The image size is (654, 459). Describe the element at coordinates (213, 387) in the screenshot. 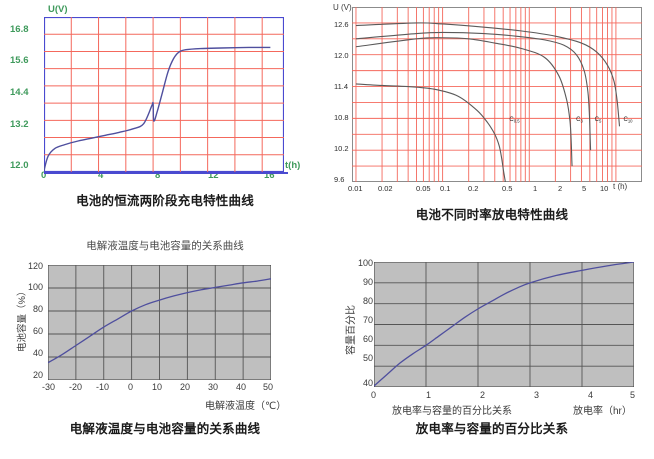

I see `temperature-xtick-6: 30` at that location.